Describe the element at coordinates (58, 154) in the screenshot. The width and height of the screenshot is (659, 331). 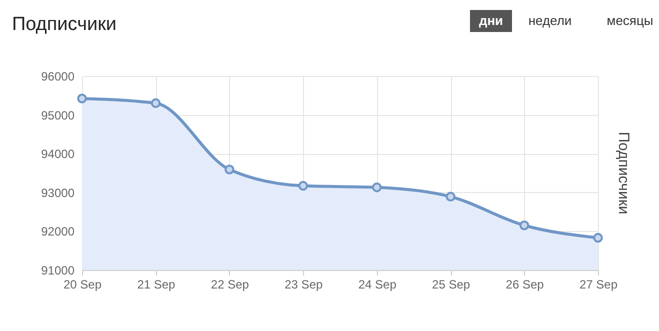
I see `y-tick-label: 94000` at that location.